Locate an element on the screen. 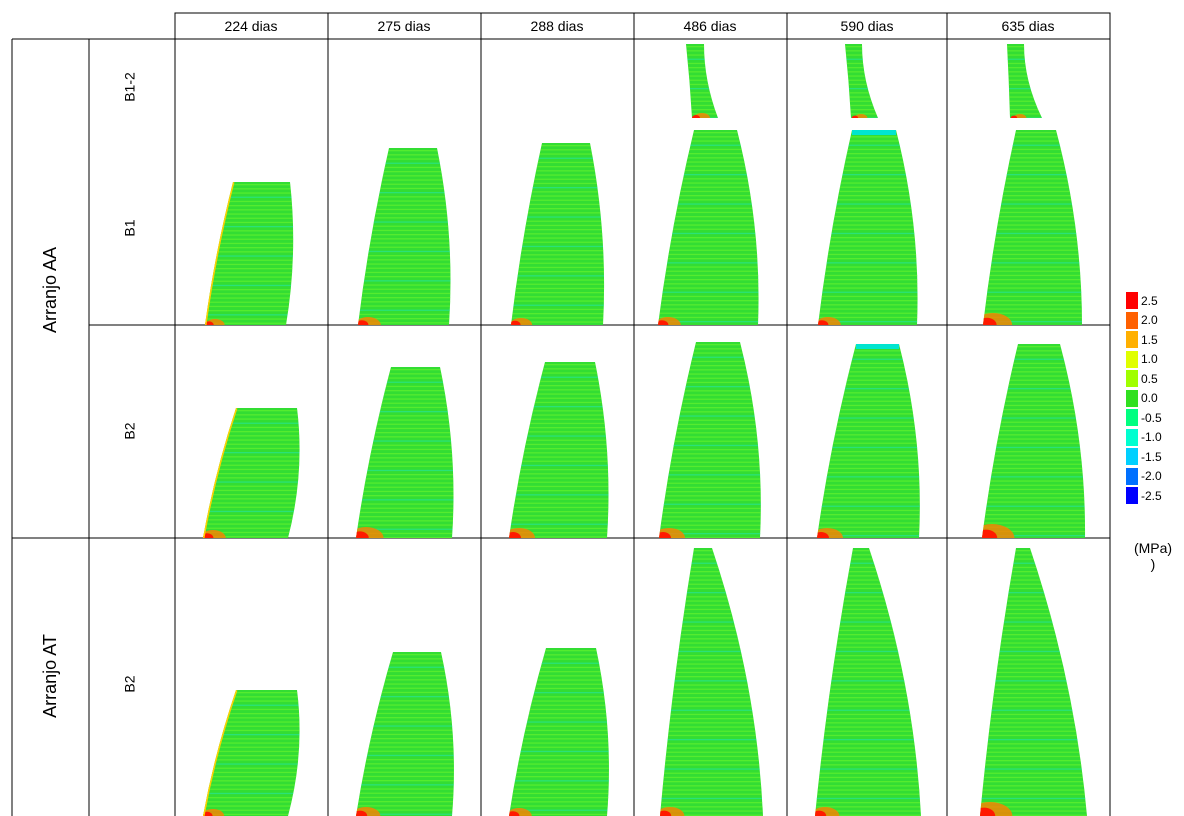  legend-entry: 1.5 is located at coordinates (1142, 339).